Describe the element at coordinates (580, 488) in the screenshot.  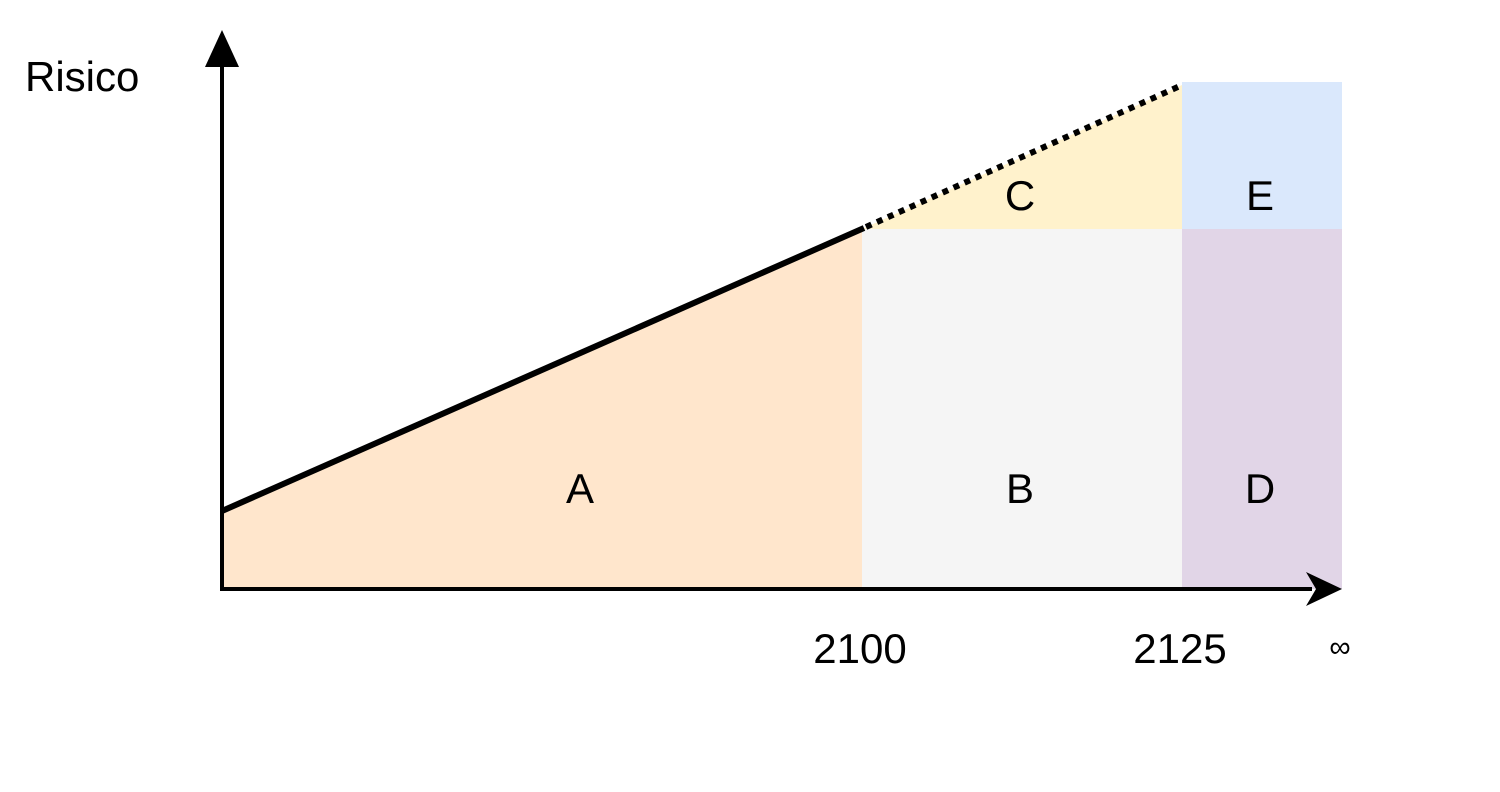
I see `region-a-label: A` at that location.